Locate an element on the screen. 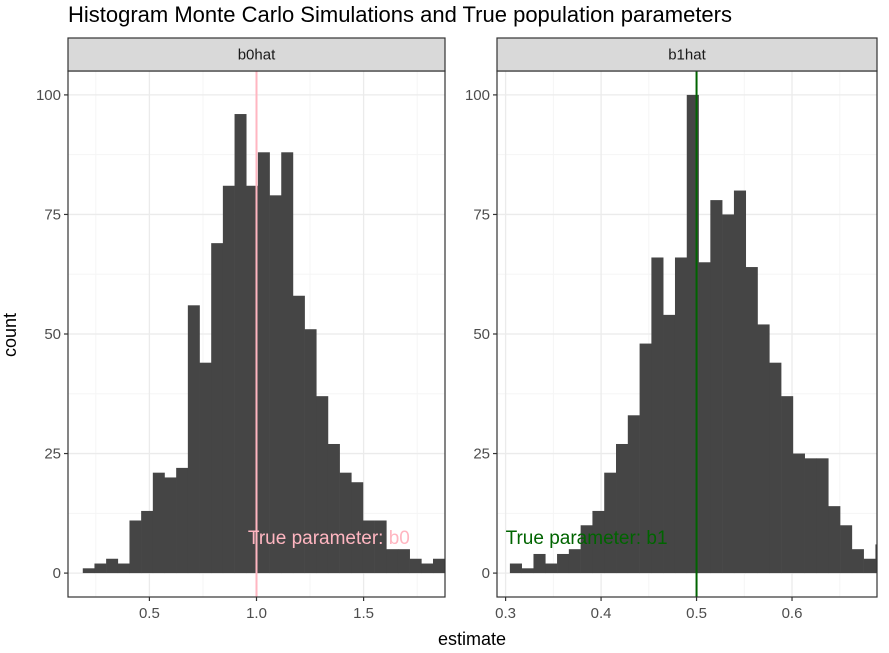 Image resolution: width=889 pixels, height=653 pixels. y-axis-label: count is located at coordinates (10, 335).